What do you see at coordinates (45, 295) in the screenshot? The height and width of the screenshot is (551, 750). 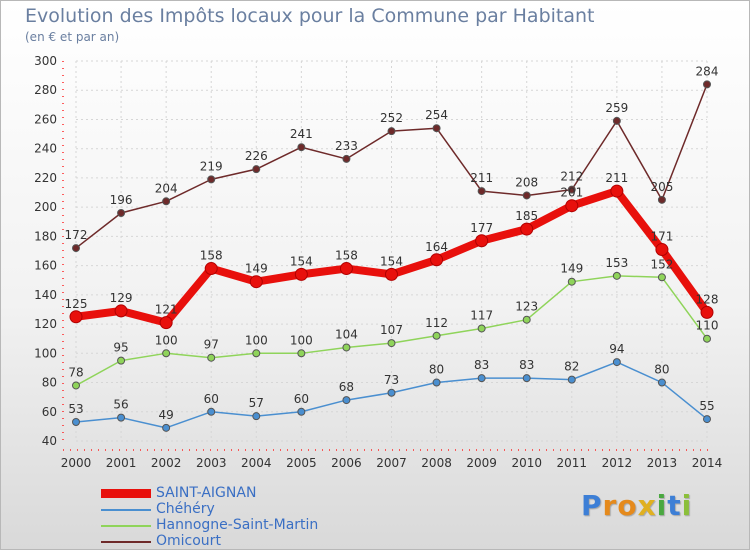 I see `y-tick-label: 140` at bounding box center [45, 295].